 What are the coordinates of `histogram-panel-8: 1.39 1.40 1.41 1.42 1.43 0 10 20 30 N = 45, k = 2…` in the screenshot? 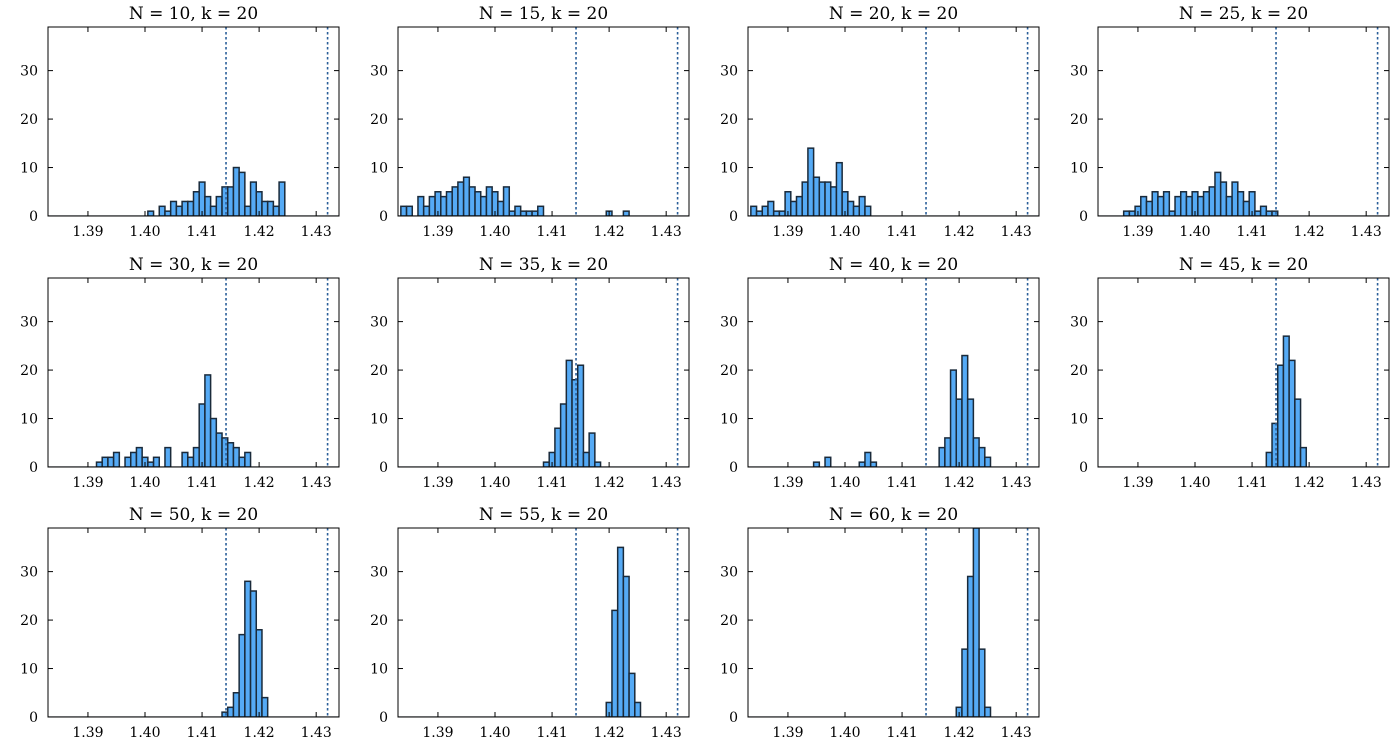 It's located at (1230, 373).